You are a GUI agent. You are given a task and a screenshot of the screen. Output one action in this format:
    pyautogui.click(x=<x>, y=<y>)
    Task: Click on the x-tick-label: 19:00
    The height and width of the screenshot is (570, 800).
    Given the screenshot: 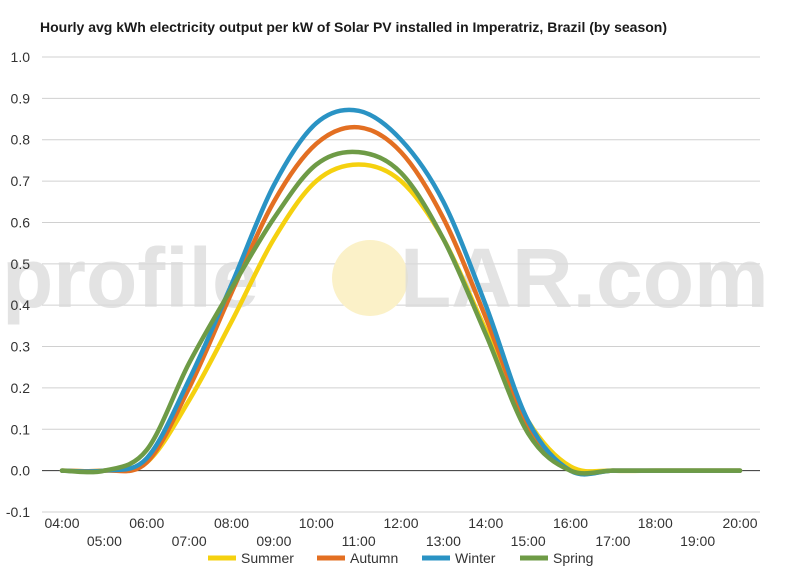 What is the action you would take?
    pyautogui.click(x=697, y=541)
    